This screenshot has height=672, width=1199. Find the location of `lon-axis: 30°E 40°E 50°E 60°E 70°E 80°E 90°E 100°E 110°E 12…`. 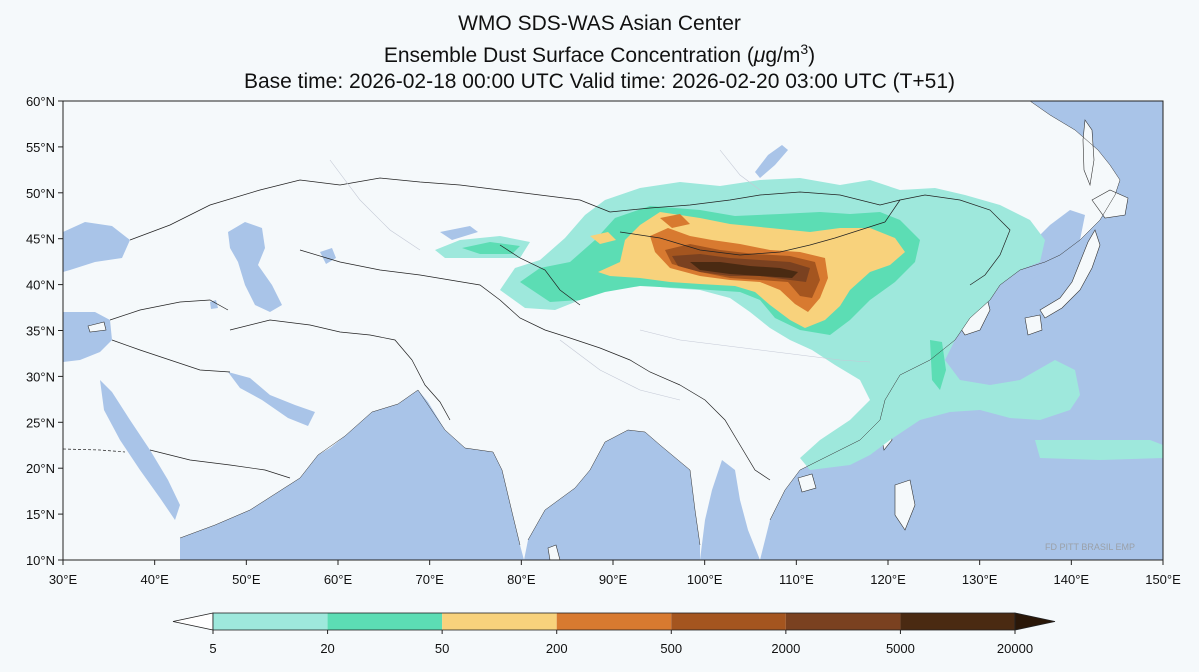

lon-axis: 30°E 40°E 50°E 60°E 70°E 80°E 90°E 100°E 110°E 12… is located at coordinates (615, 573).